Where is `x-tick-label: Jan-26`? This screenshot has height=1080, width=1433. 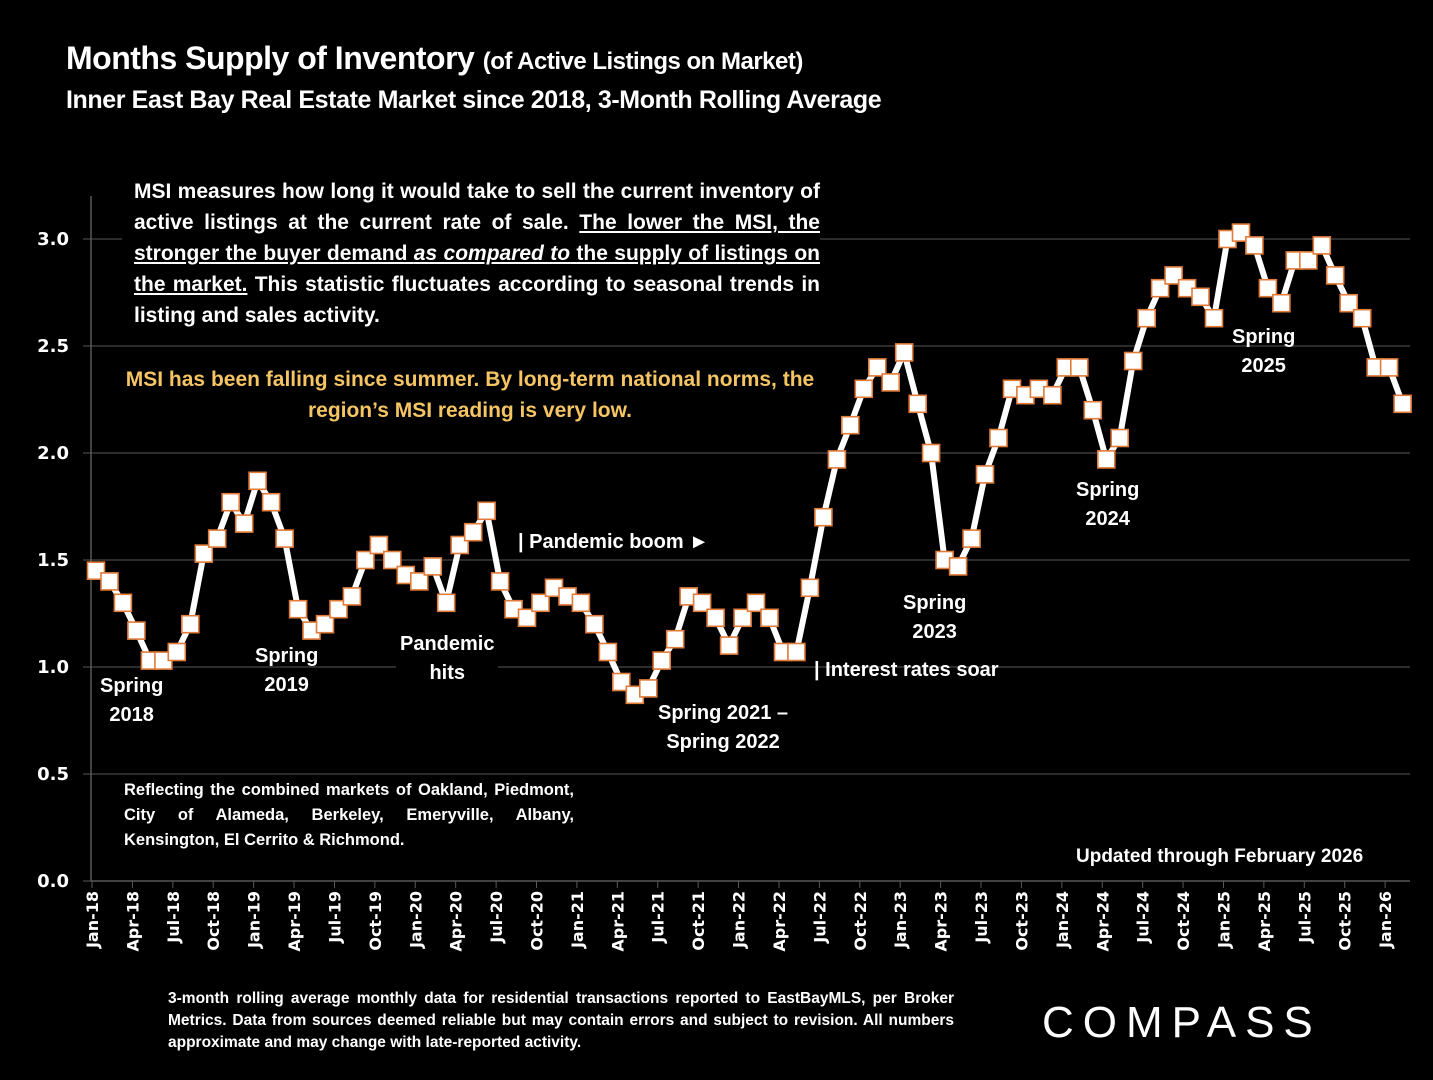
x-tick-label: Jan-26 is located at coordinates (1385, 920).